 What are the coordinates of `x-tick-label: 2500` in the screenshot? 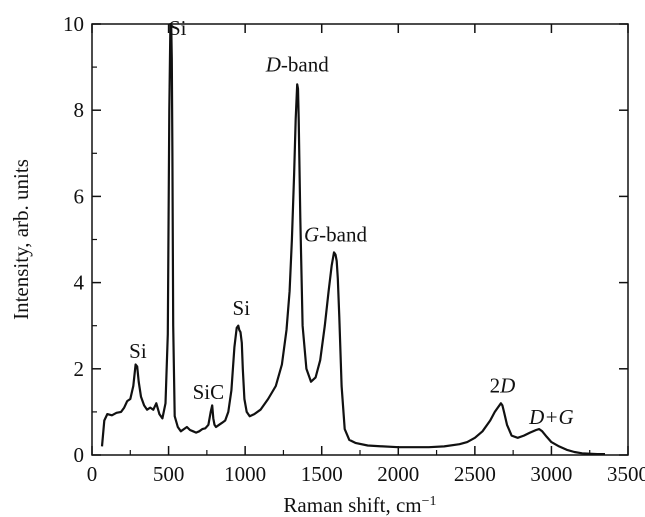 It's located at (475, 474).